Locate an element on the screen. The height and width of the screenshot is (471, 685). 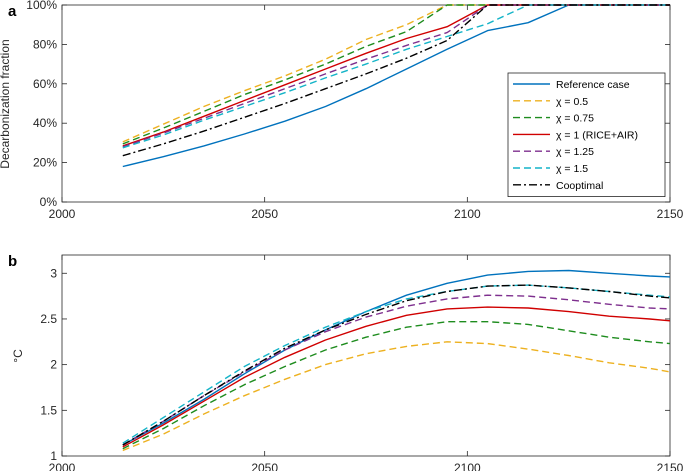
legend-label: χ = 1.25 is located at coordinates (575, 152).